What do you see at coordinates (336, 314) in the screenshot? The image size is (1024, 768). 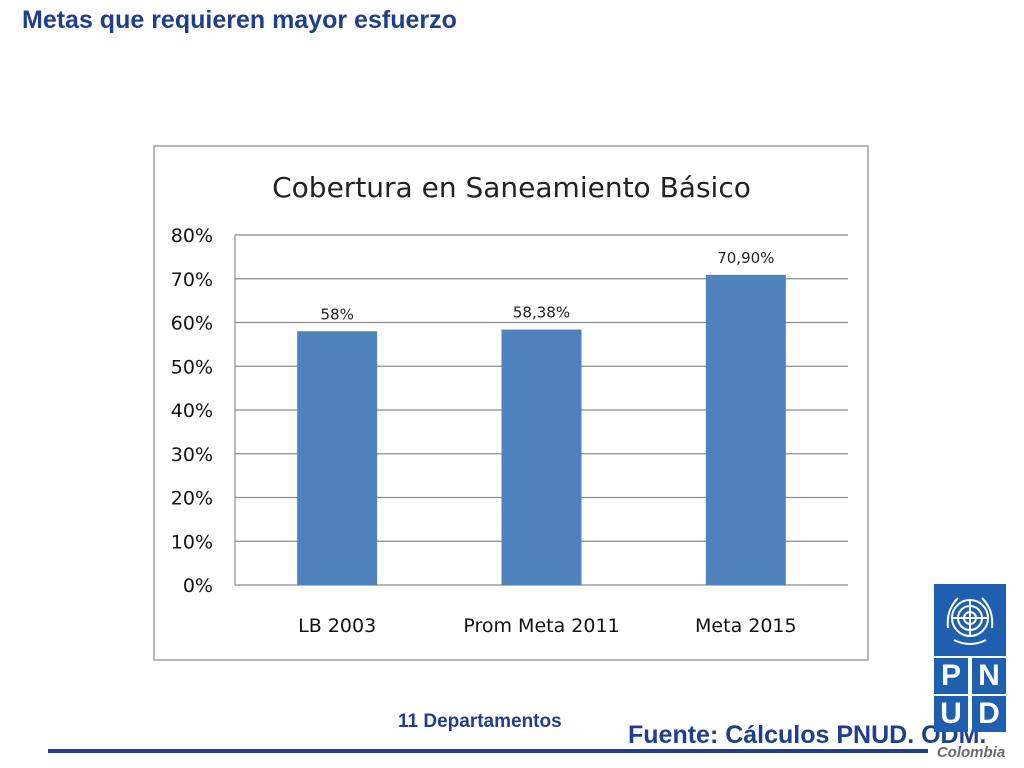 I see `data-label: 58%` at bounding box center [336, 314].